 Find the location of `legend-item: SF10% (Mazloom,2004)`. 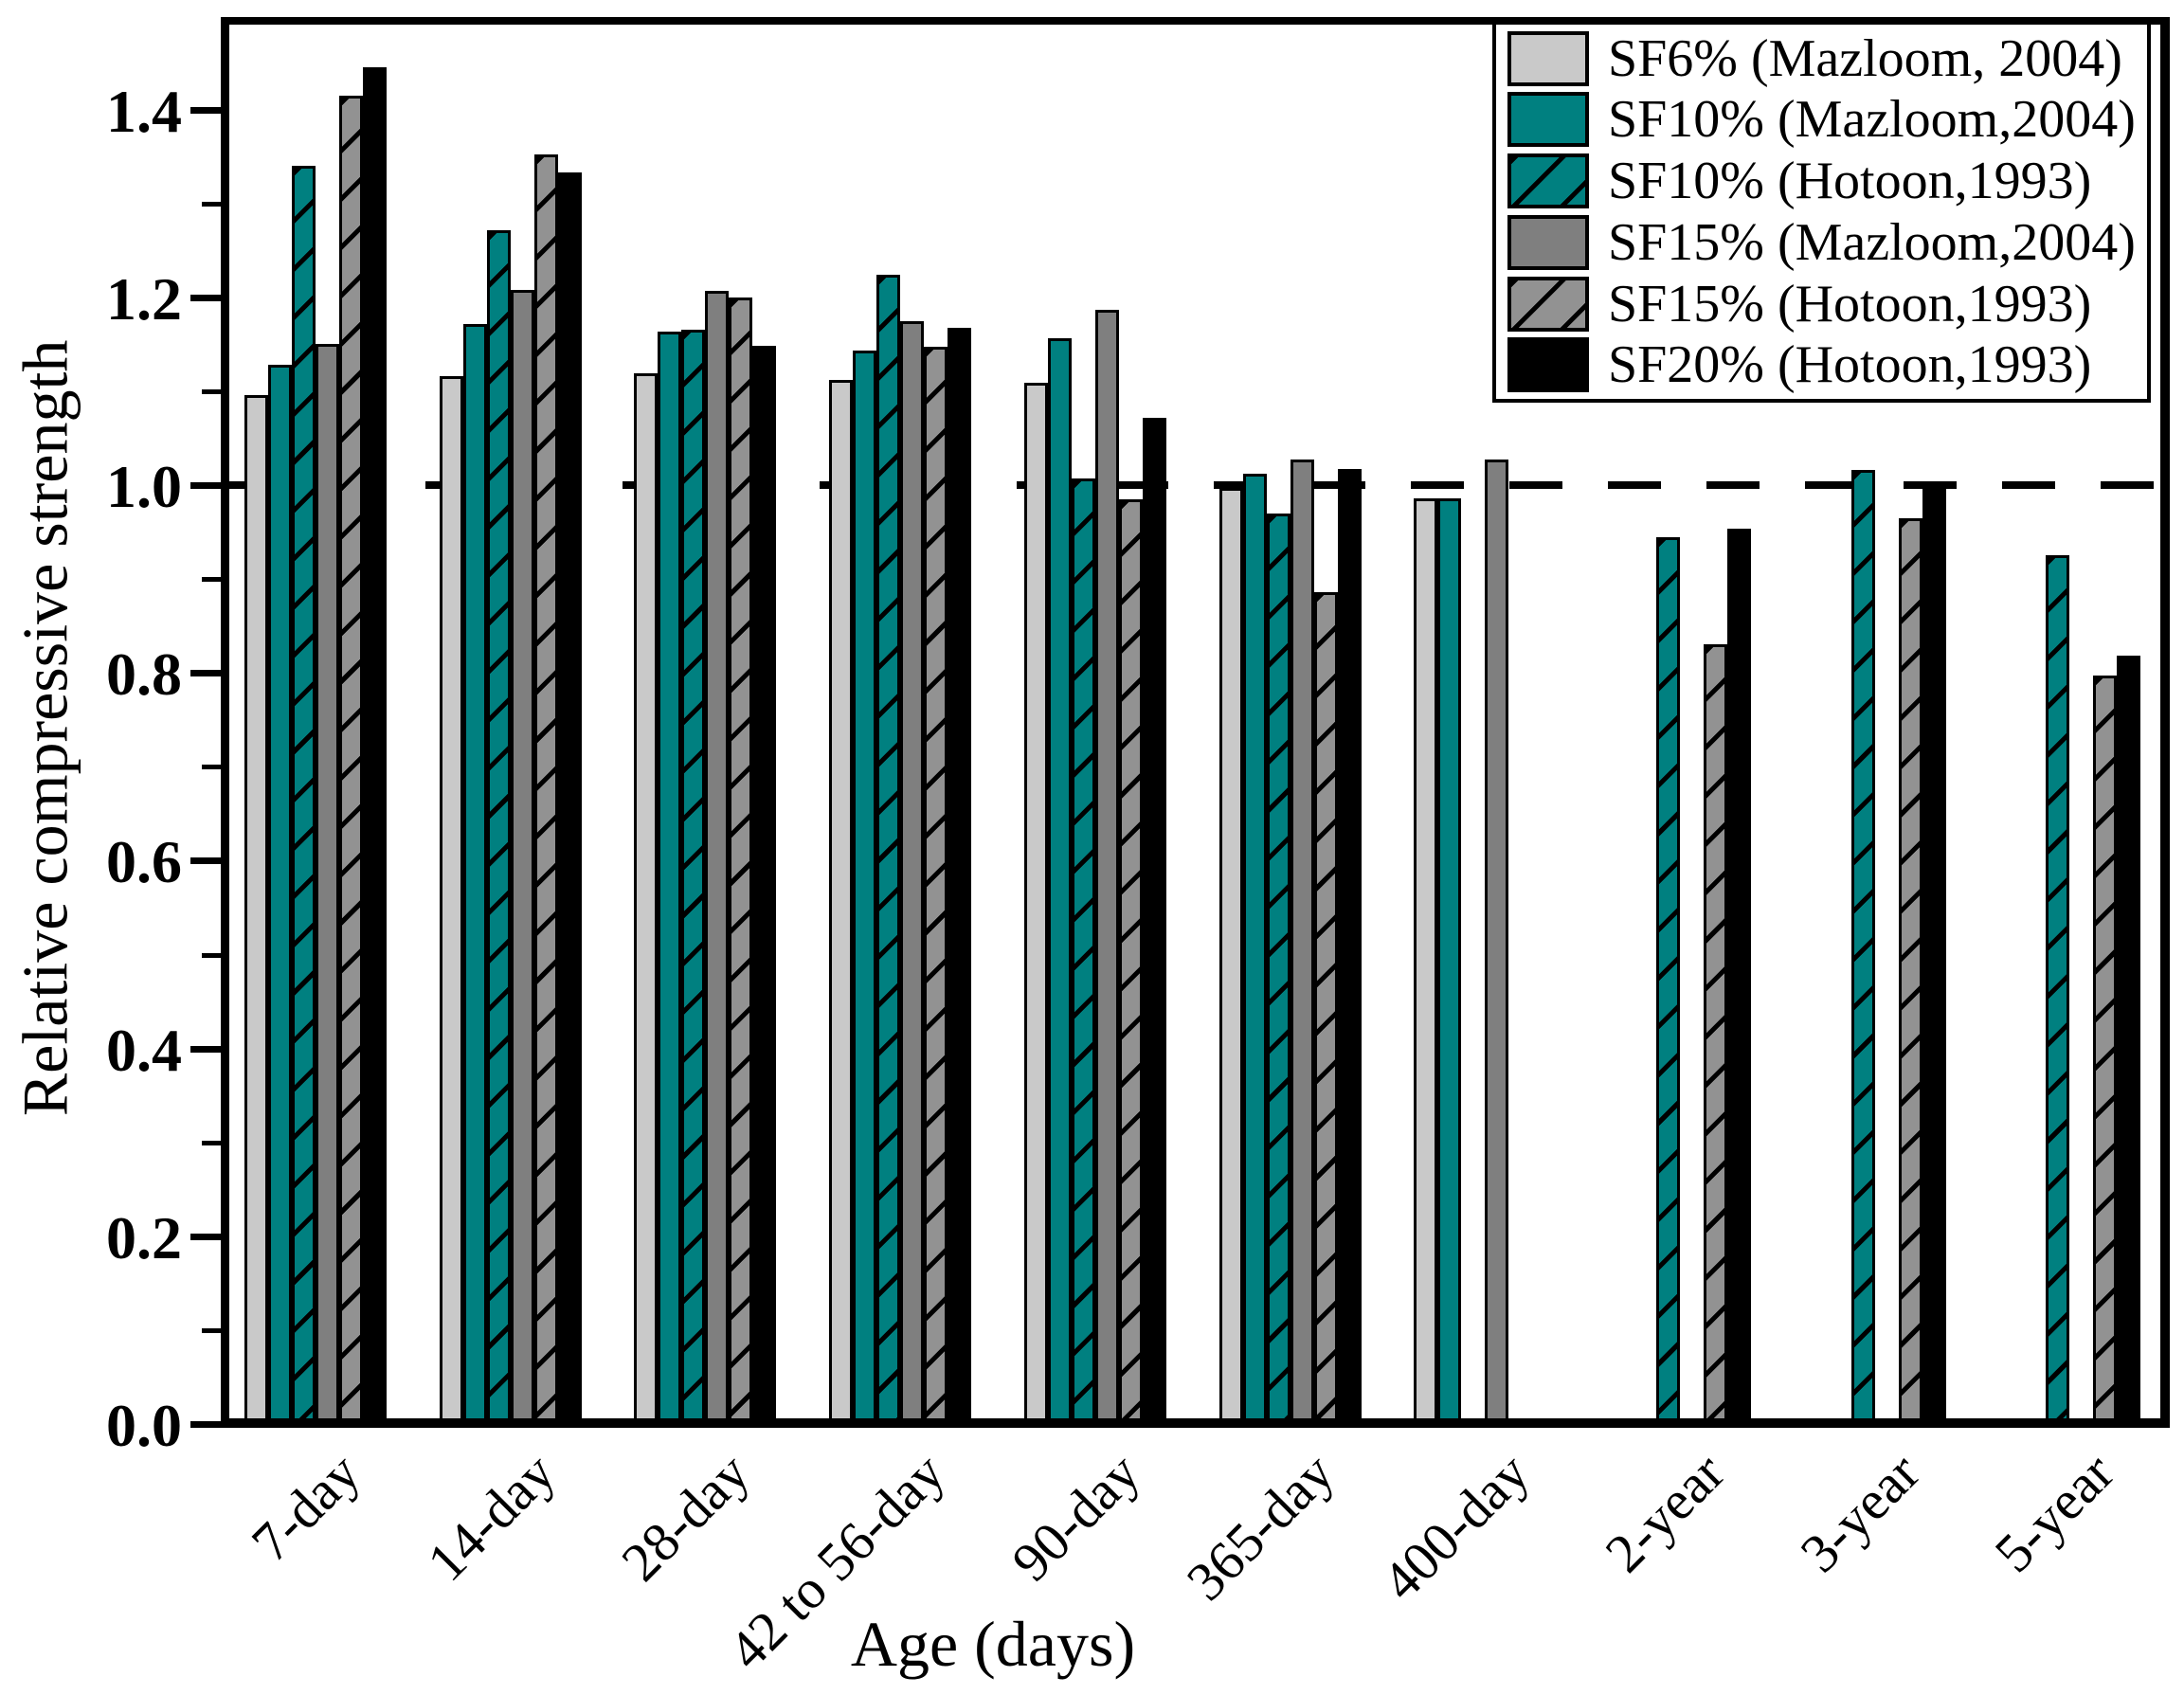

legend-item: SF10% (Mazloom,2004) is located at coordinates (1827, 120).